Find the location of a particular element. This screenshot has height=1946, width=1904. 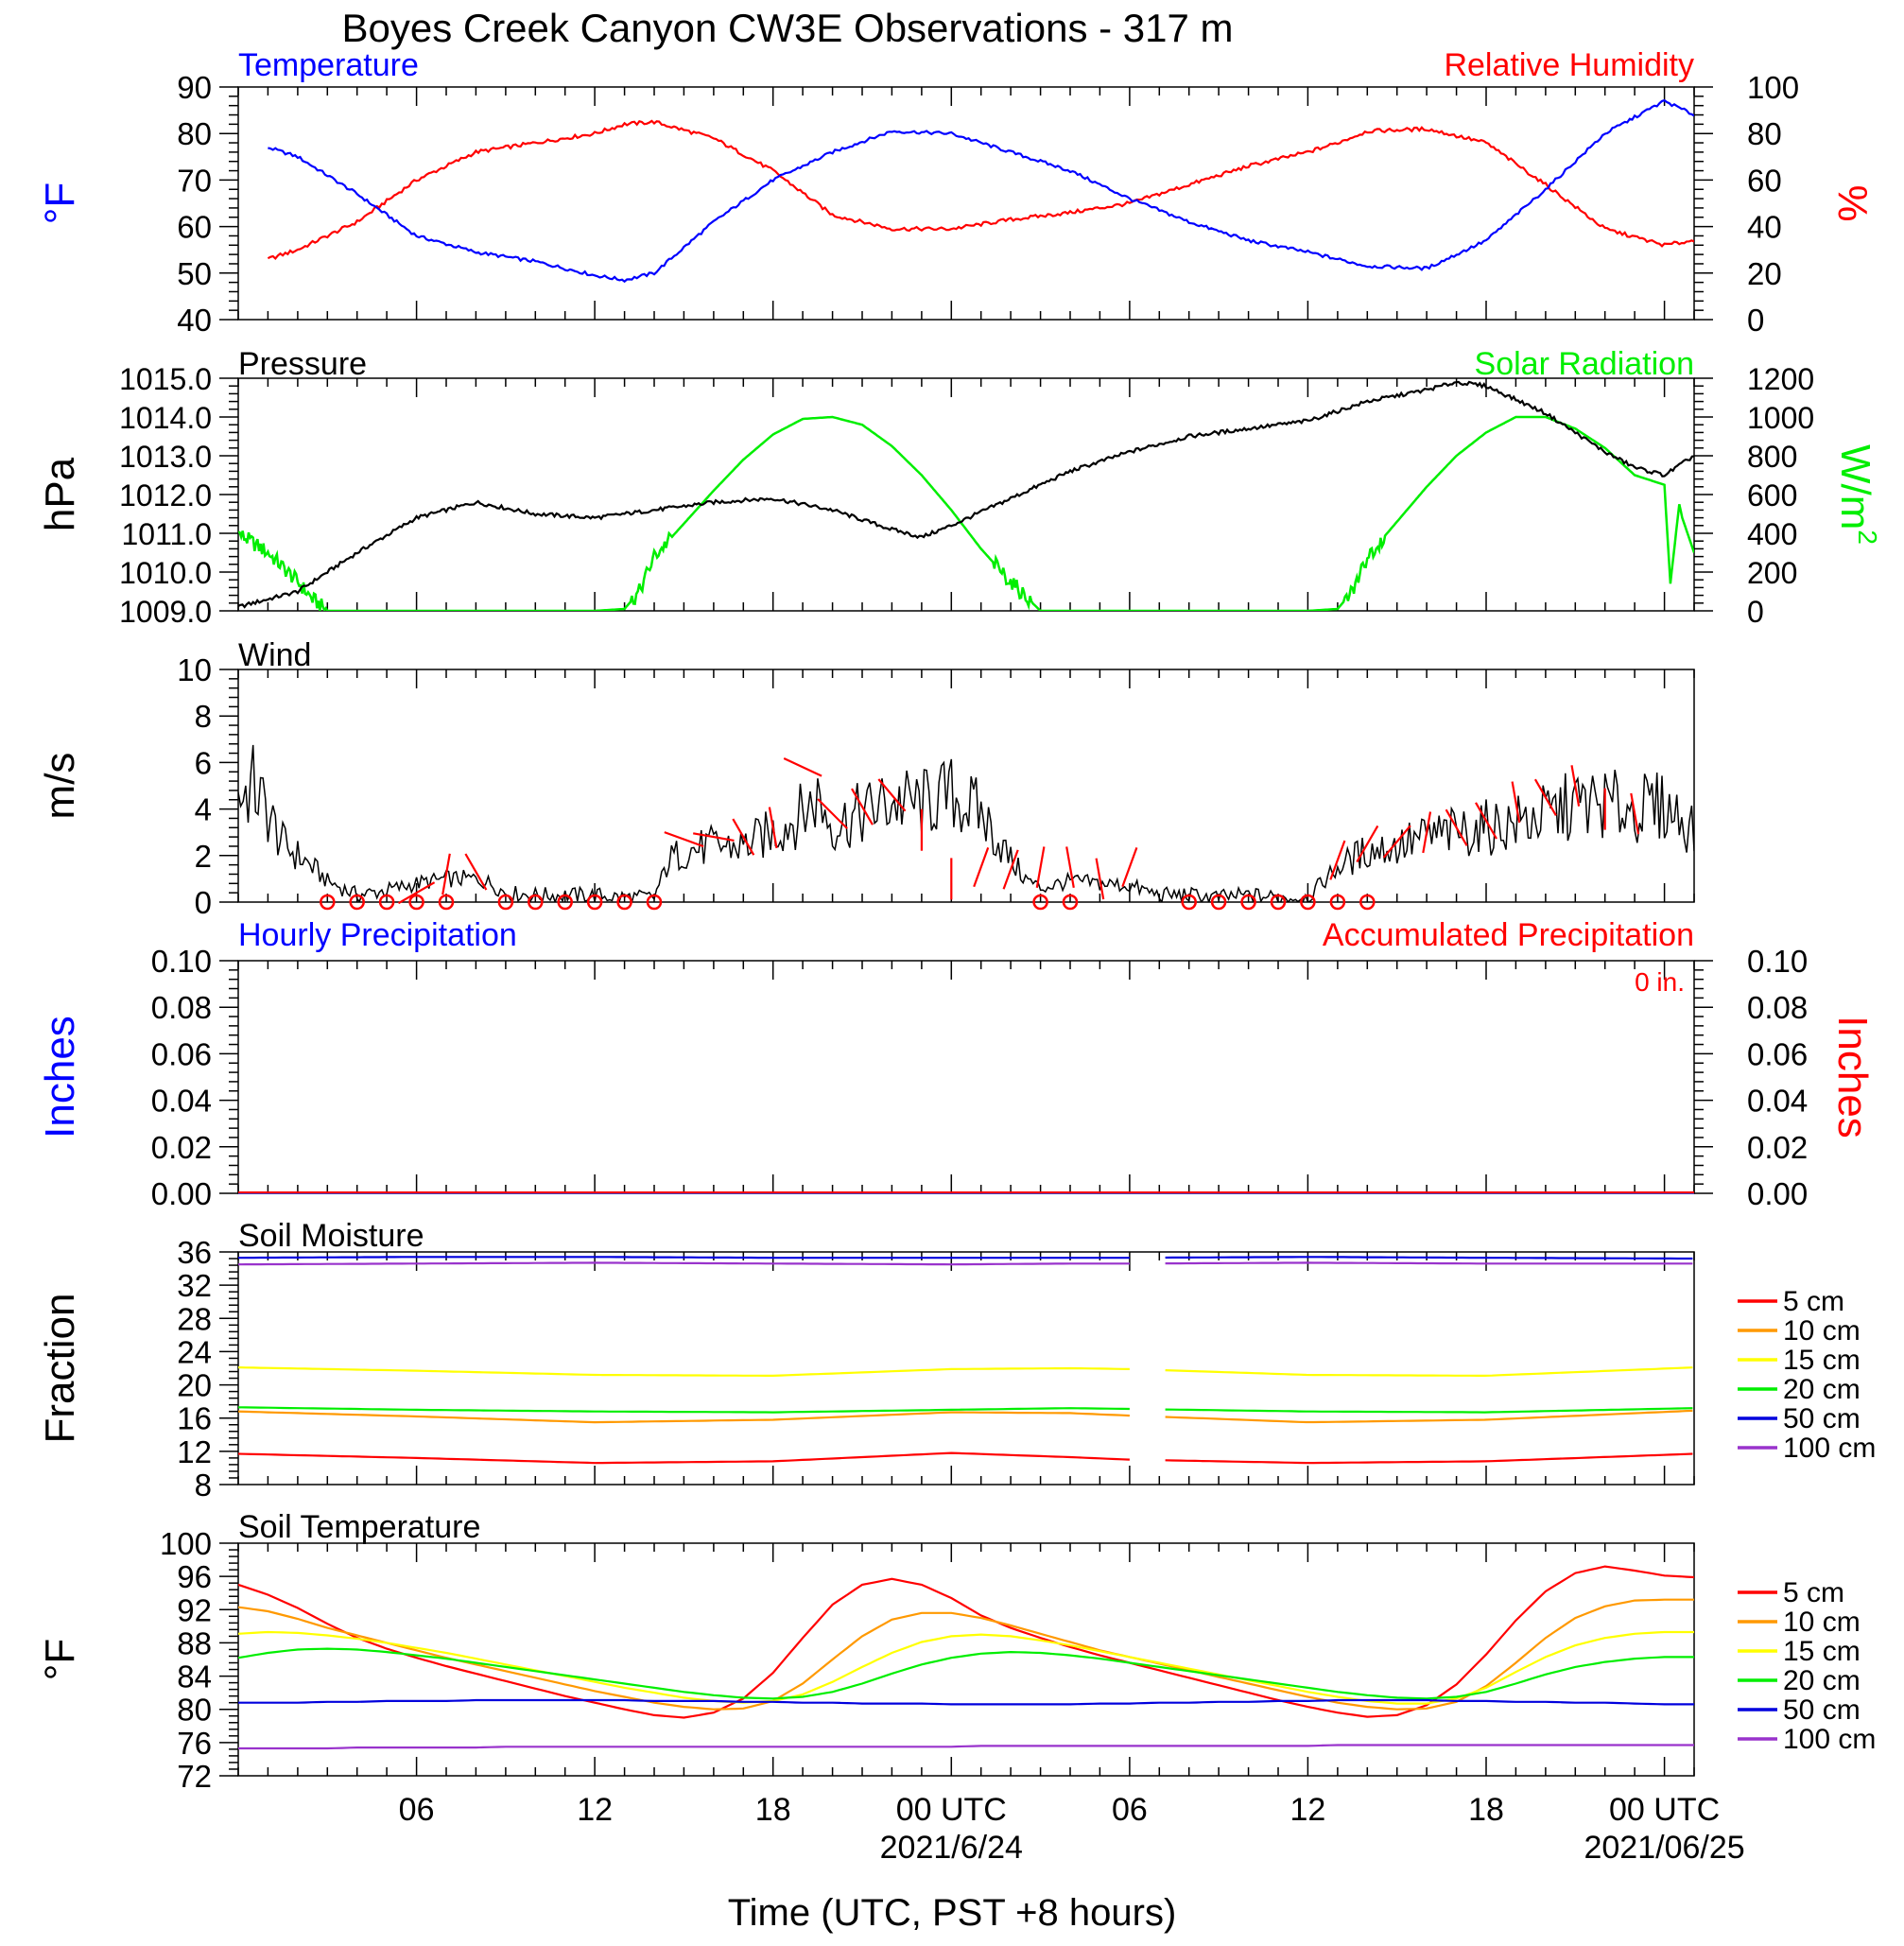

soil-moisture-legend-label: 20 cm is located at coordinates (1822, 1389).